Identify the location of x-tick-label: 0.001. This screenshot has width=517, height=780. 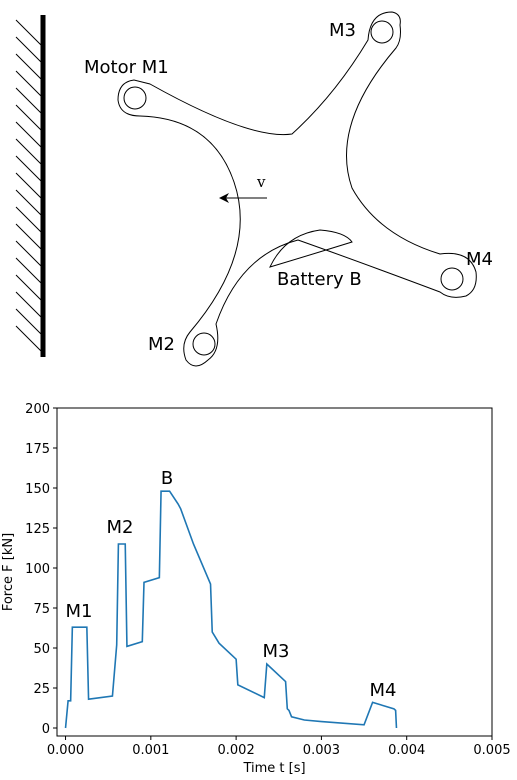
(150, 750).